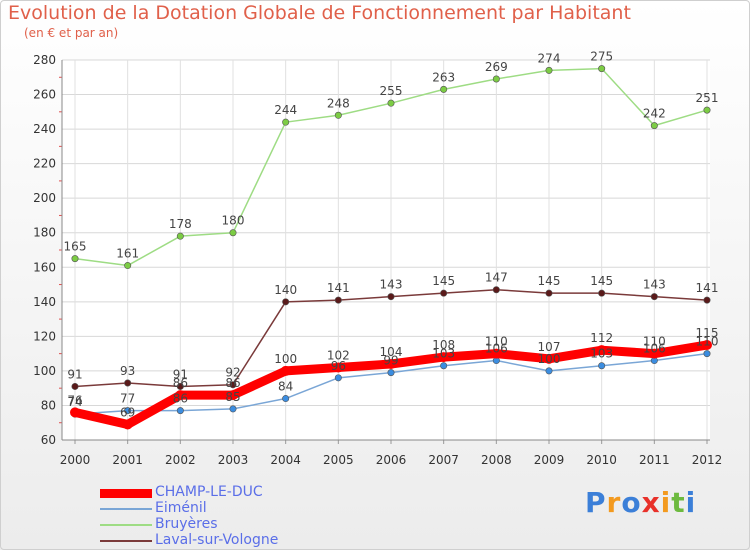 The height and width of the screenshot is (550, 750). What do you see at coordinates (631, 502) in the screenshot?
I see `logo-letter: o` at bounding box center [631, 502].